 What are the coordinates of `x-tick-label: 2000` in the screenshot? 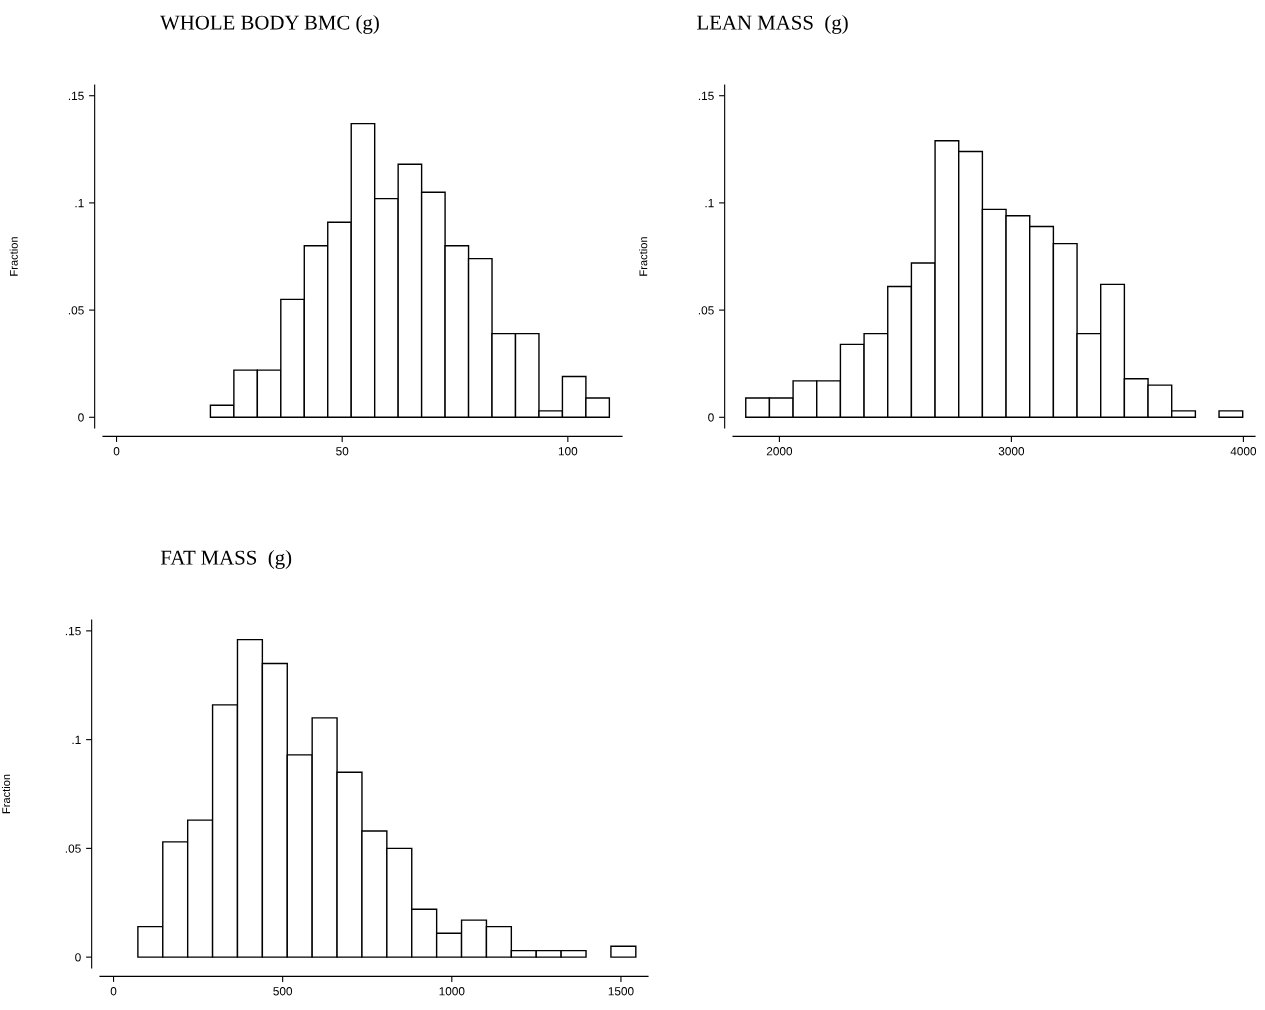 It's located at (779, 451).